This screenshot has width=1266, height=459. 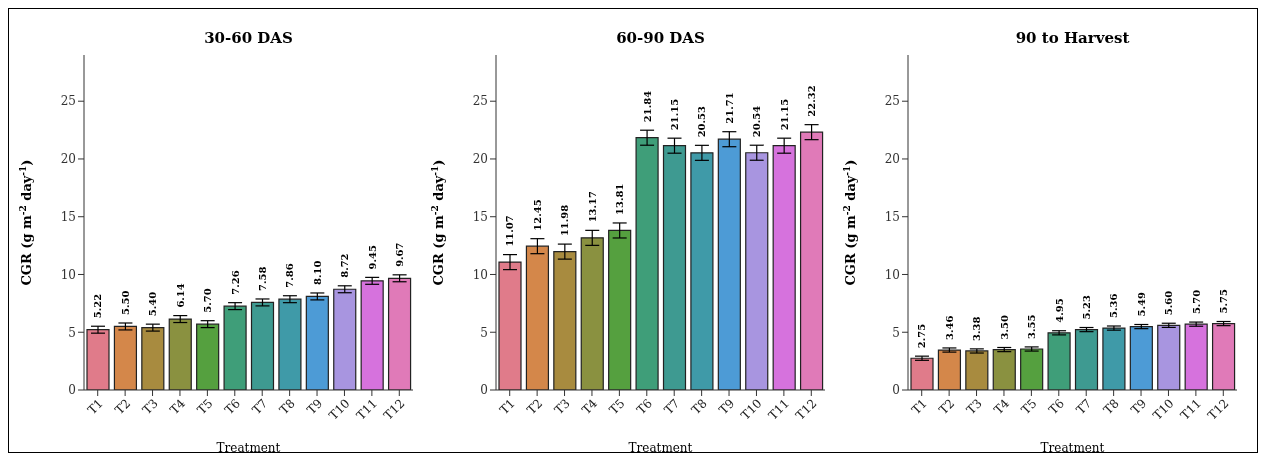 What do you see at coordinates (949, 327) in the screenshot?
I see `data-label: 3.46` at bounding box center [949, 327].